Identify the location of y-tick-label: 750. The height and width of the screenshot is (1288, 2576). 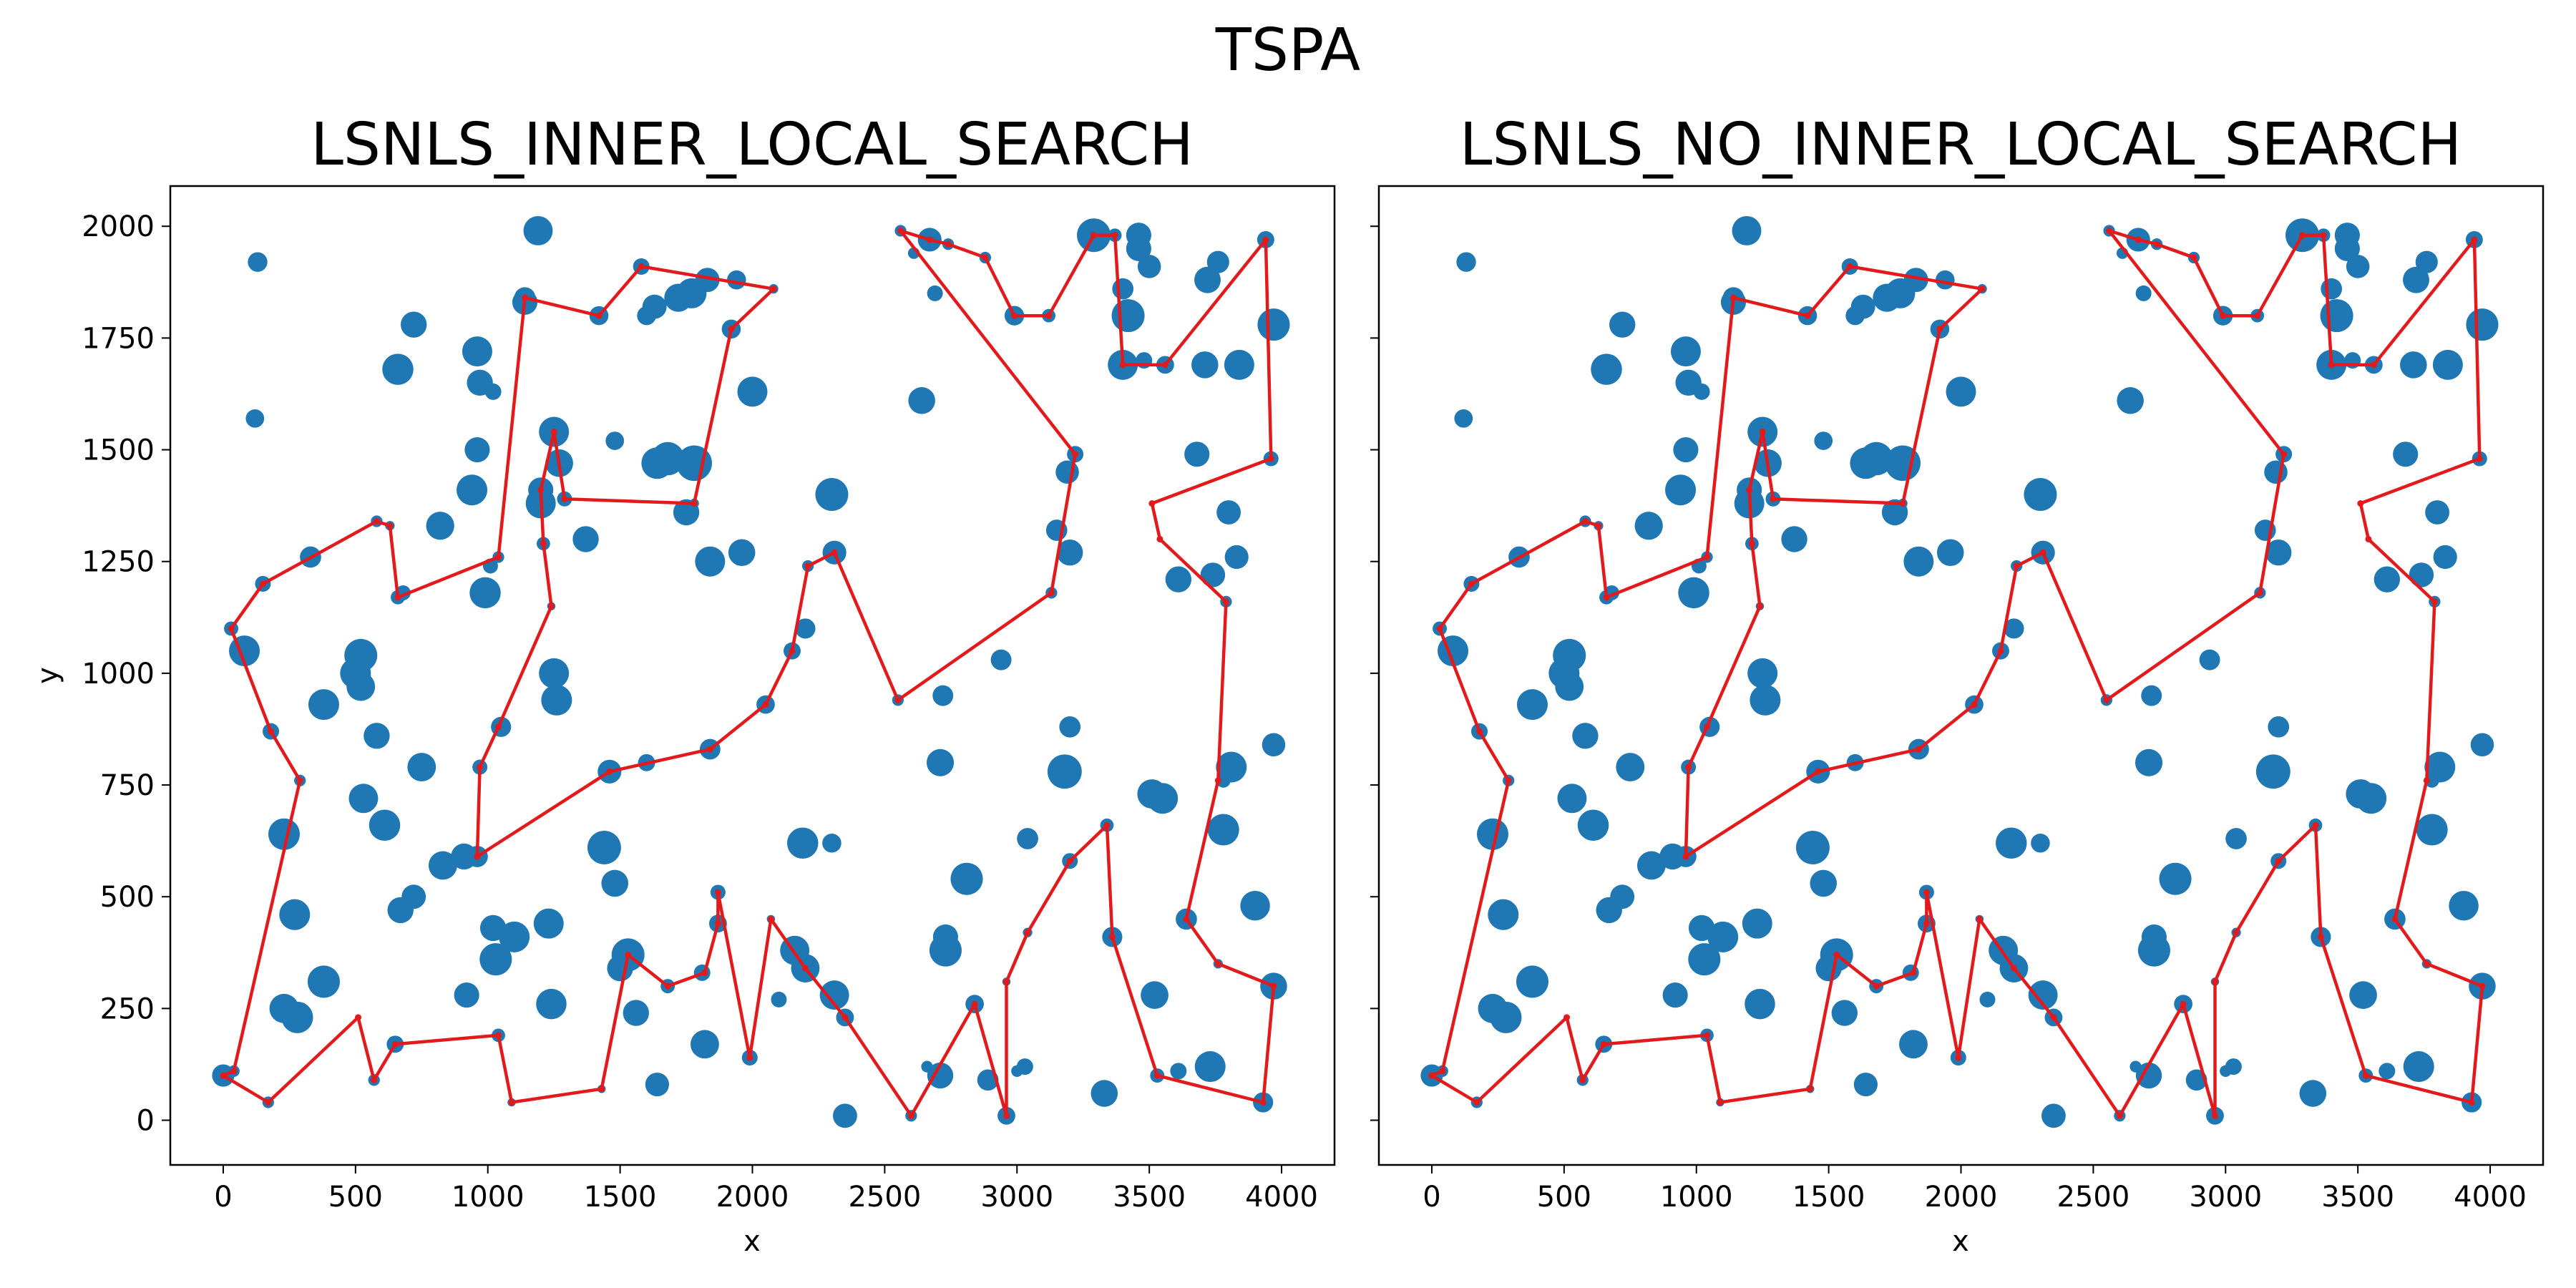
(127, 785).